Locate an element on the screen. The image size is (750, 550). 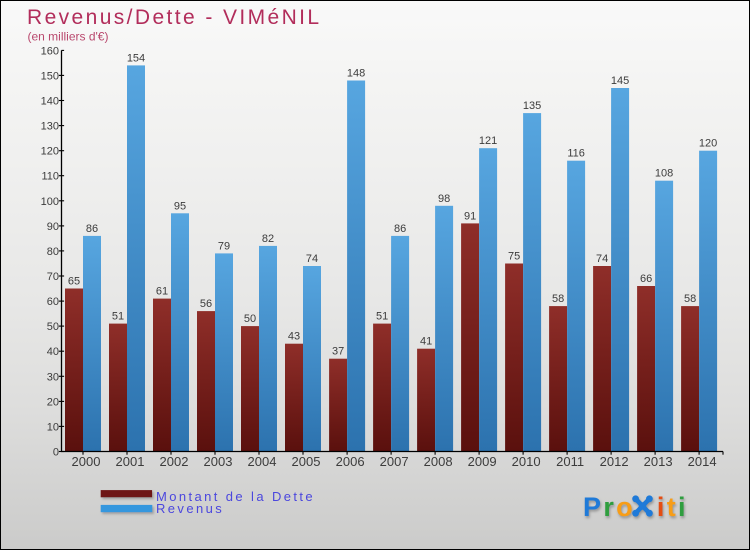
svg-text: 2014 is located at coordinates (702, 461).